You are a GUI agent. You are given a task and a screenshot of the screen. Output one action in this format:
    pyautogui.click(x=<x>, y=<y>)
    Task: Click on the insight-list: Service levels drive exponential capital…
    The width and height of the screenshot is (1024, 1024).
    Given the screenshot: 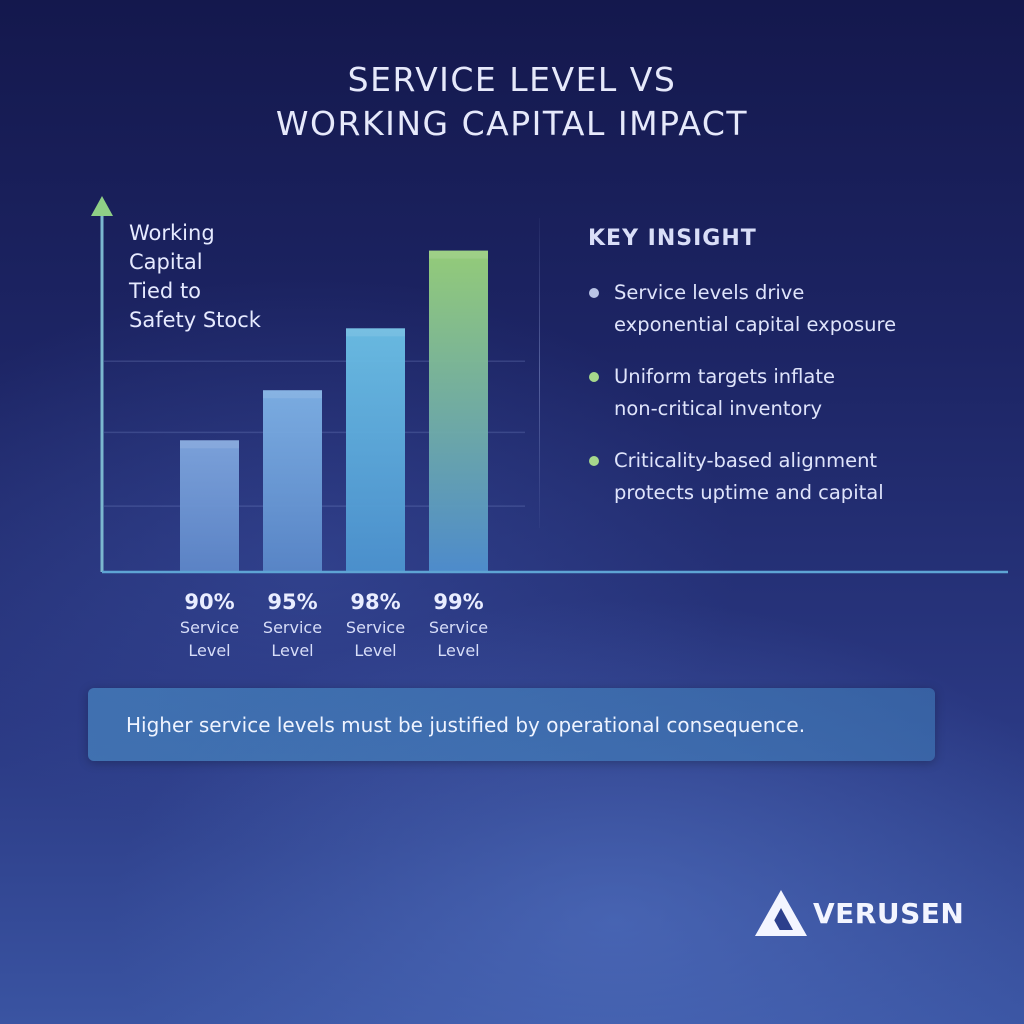 What is the action you would take?
    pyautogui.click(x=788, y=393)
    